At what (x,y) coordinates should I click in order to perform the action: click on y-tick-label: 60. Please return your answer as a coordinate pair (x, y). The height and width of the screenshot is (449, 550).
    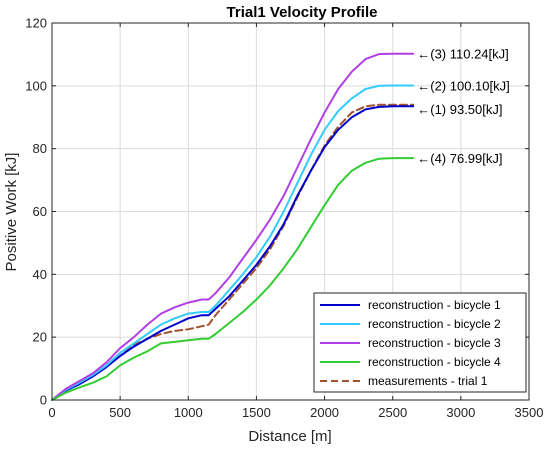
    Looking at the image, I should click on (40, 211).